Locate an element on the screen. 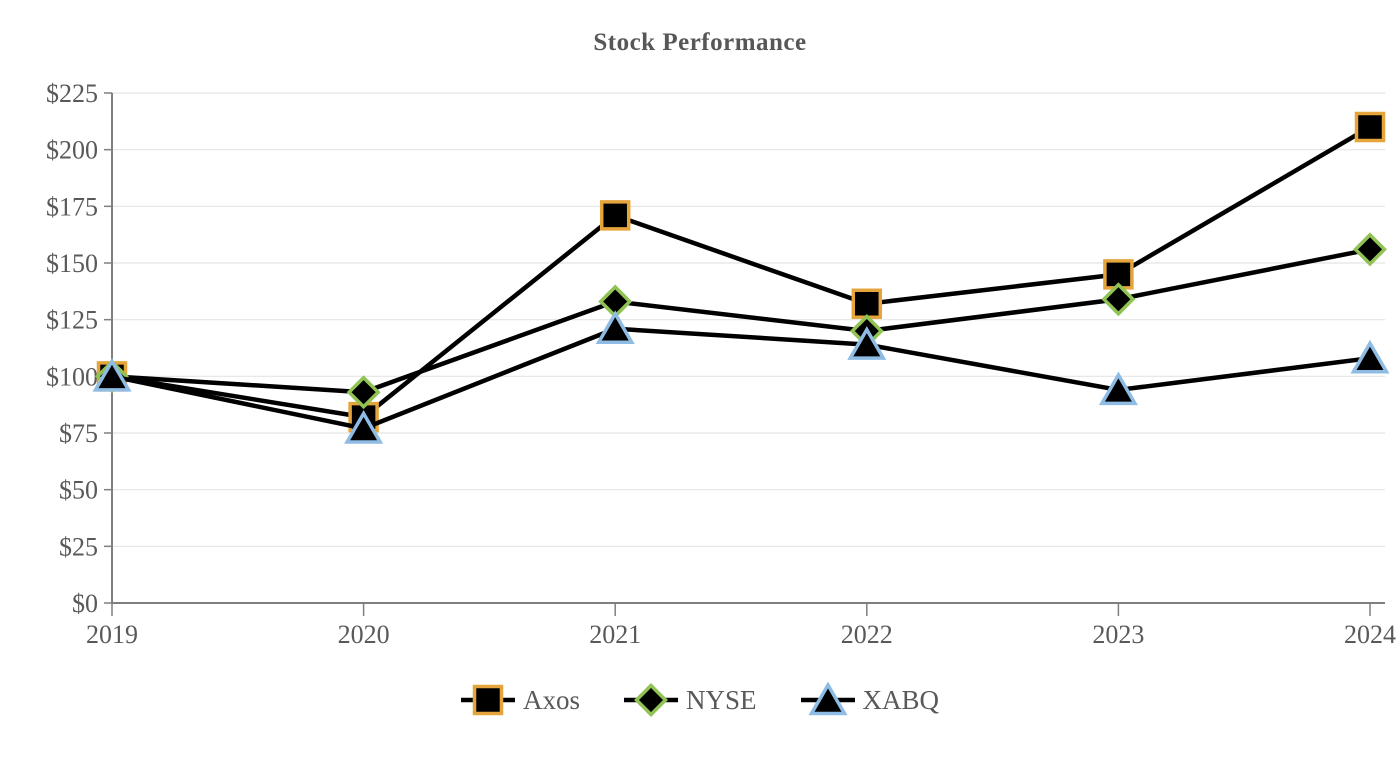 The image size is (1400, 760). legend-square-icon is located at coordinates (487, 700).